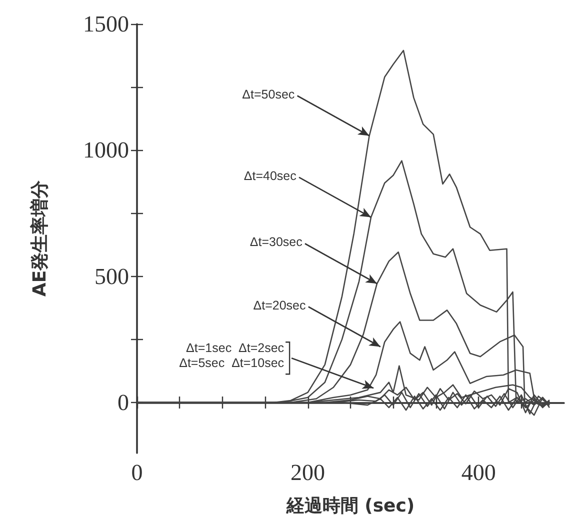  Describe the element at coordinates (106, 150) in the screenshot. I see `y-tick-label: 1000` at that location.